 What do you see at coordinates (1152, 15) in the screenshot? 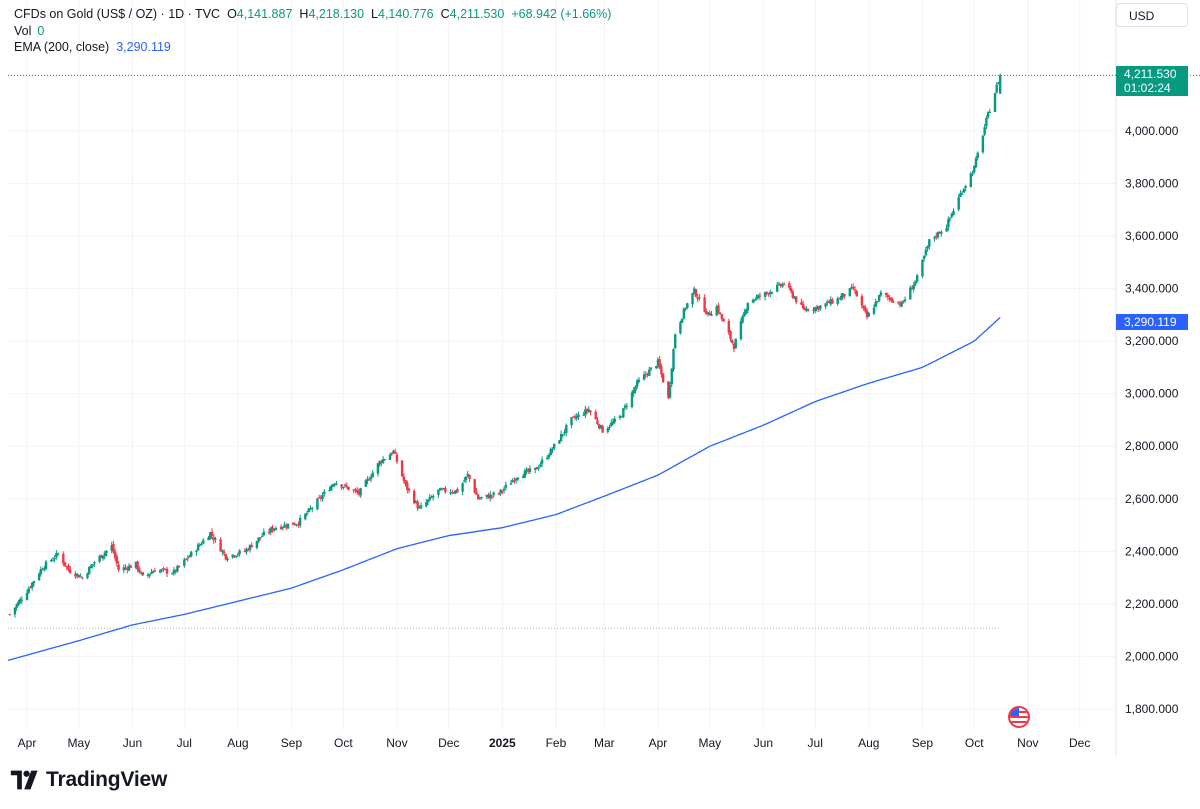
I see `currency-button: USD` at bounding box center [1152, 15].